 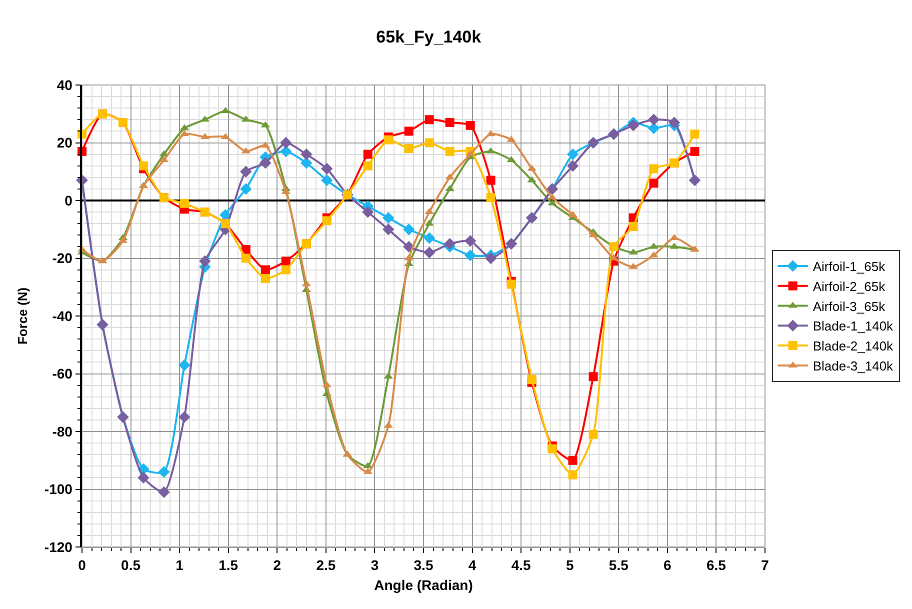 What do you see at coordinates (849, 286) in the screenshot?
I see `legend-label: Airfoil-2_65k` at bounding box center [849, 286].